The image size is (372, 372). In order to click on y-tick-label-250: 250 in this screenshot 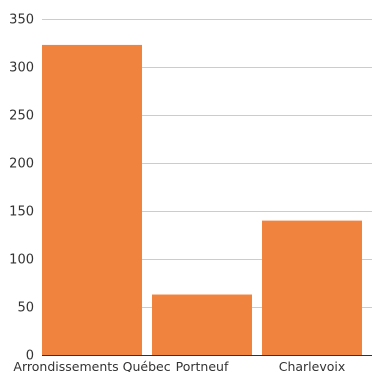, I will do `click(21, 116)`.